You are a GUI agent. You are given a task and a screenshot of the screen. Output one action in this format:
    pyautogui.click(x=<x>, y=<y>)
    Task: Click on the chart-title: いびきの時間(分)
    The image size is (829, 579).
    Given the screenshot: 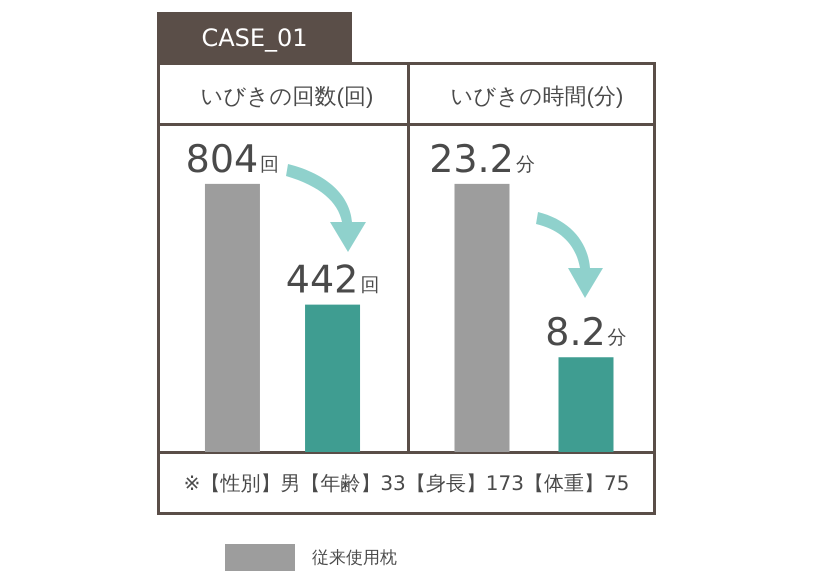 What is the action you would take?
    pyautogui.click(x=537, y=96)
    